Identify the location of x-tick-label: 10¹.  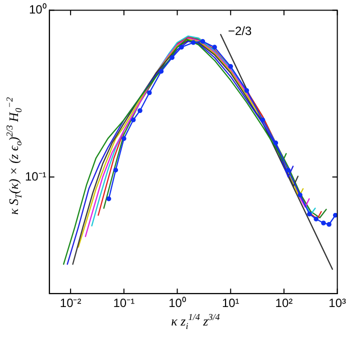
(231, 303).